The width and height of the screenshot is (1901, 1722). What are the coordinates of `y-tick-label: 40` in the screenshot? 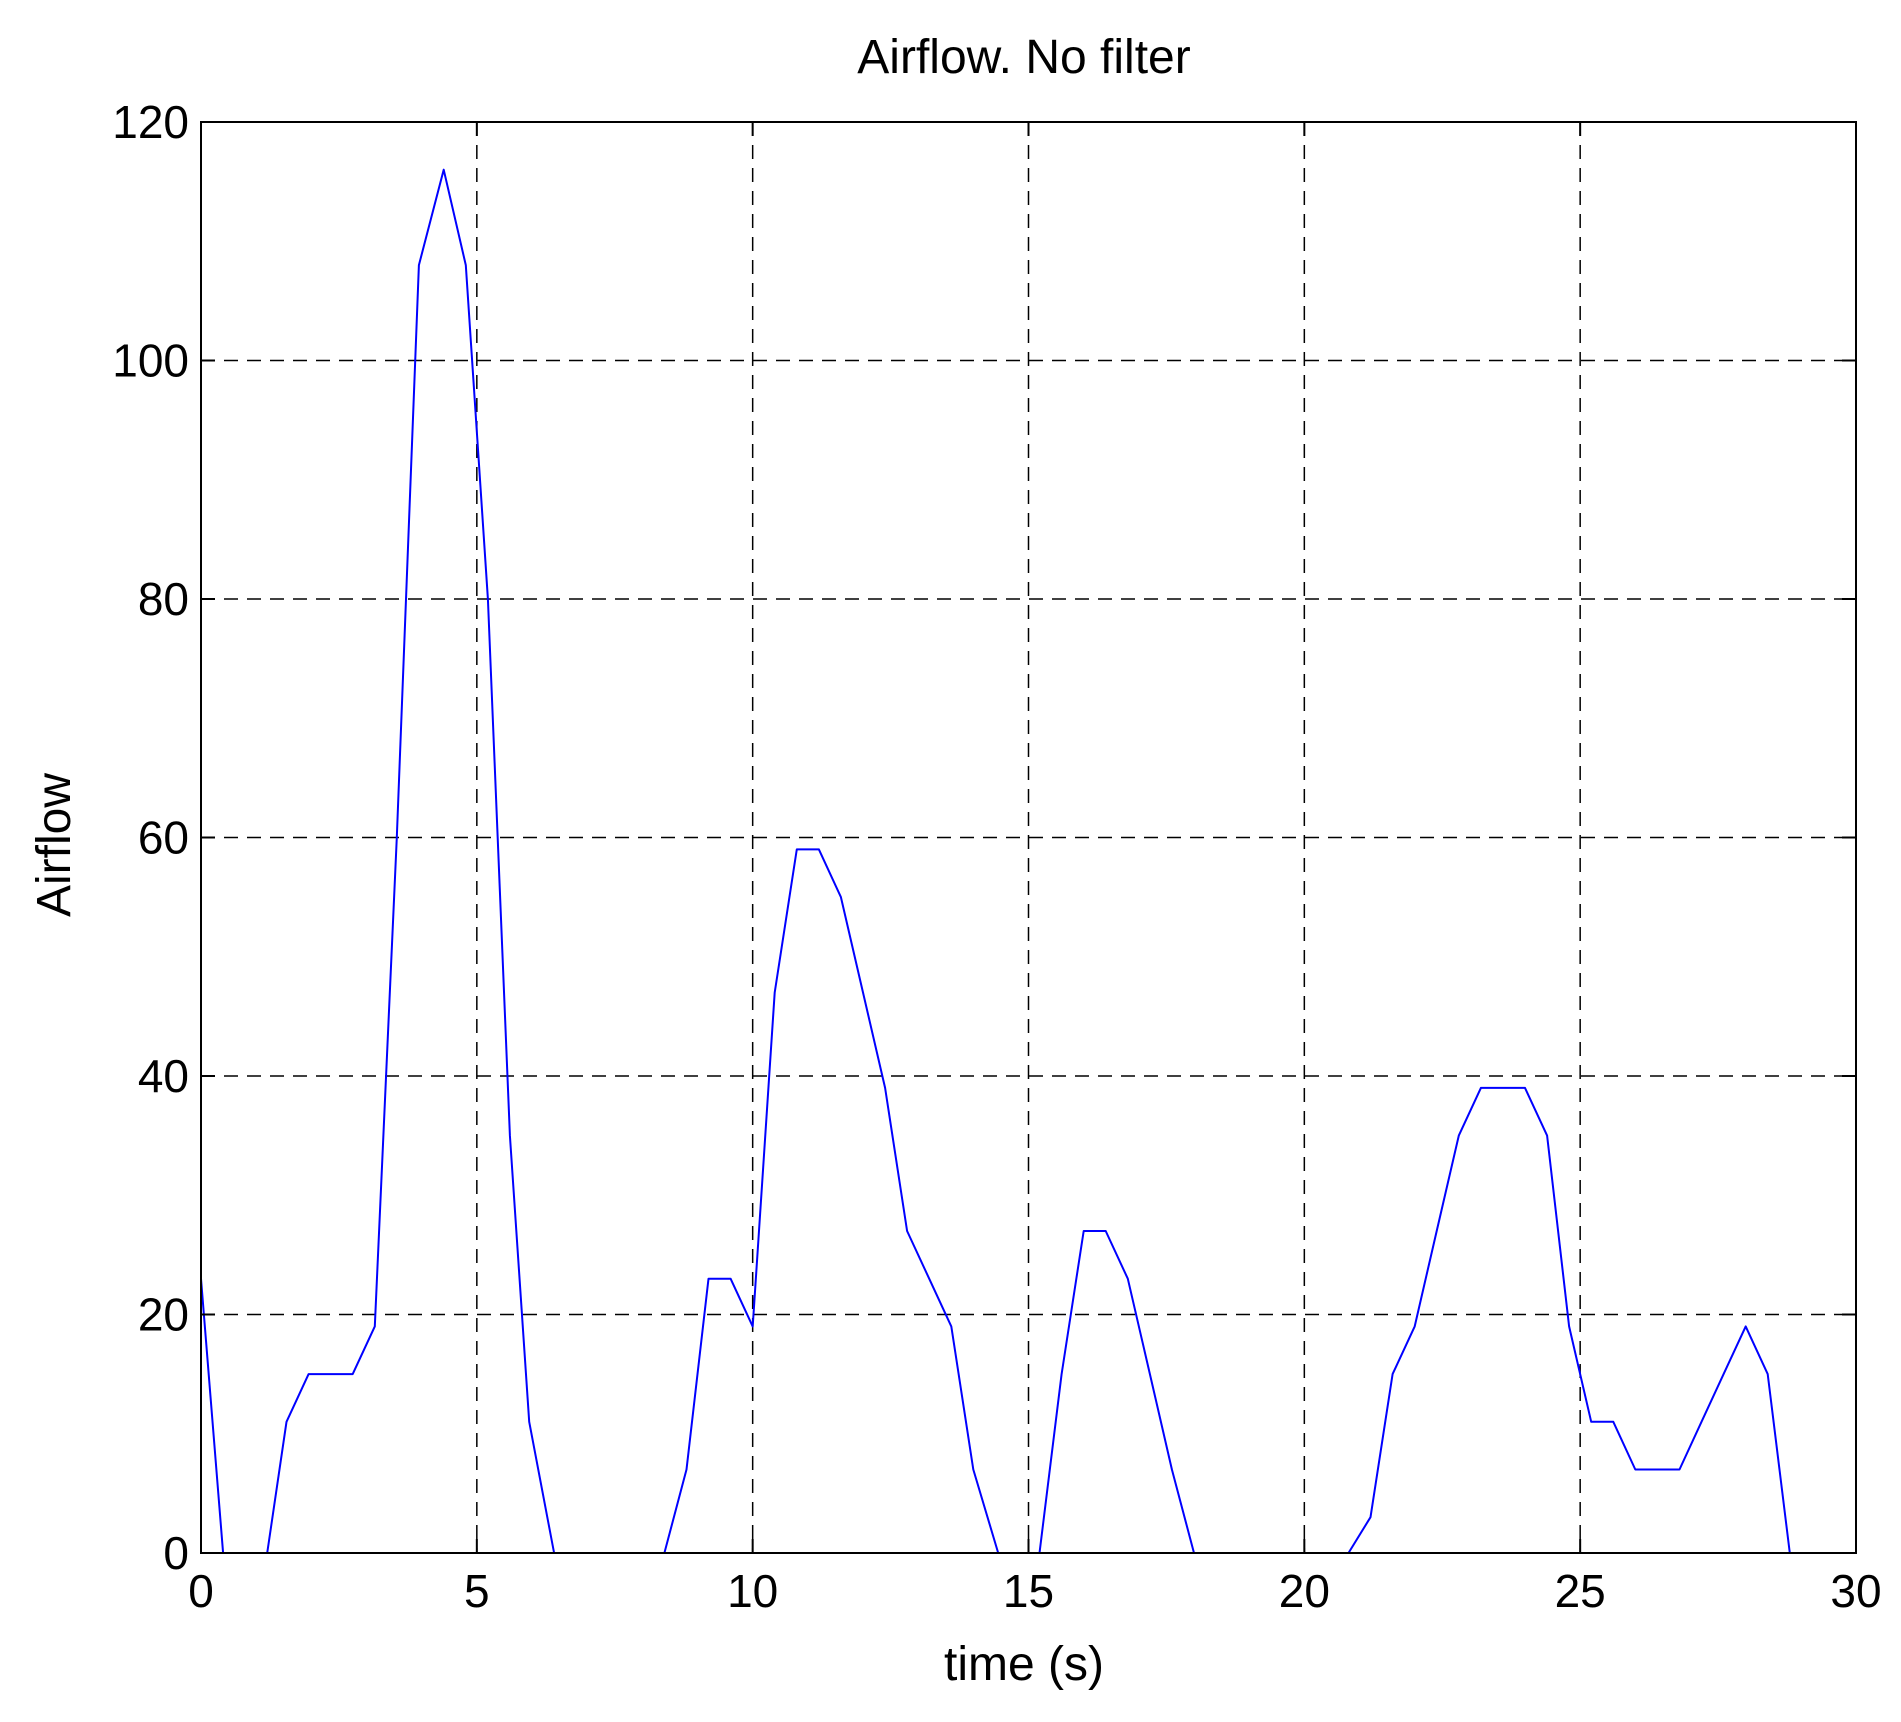 It's located at (163, 1076).